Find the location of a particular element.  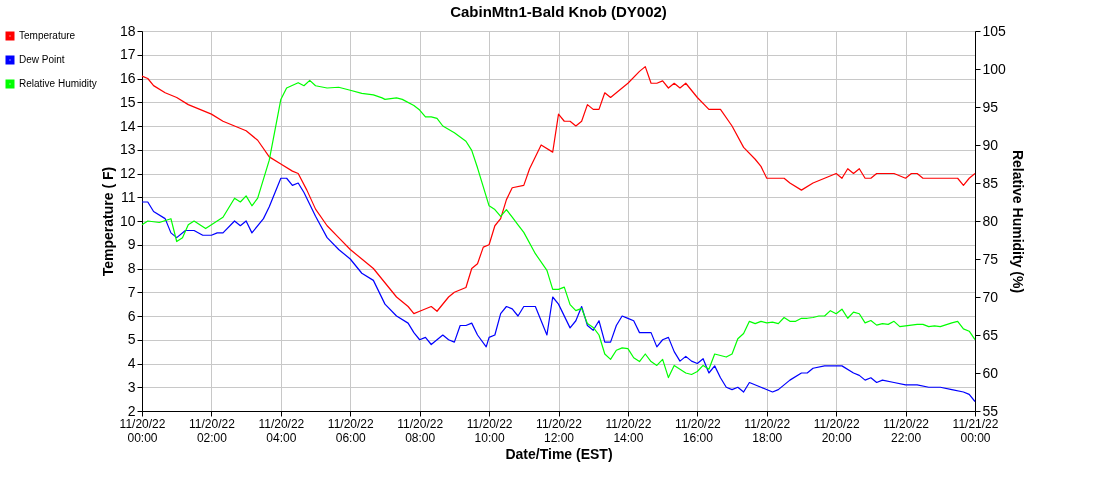

legend-label: Relative Humidity is located at coordinates (58, 83).